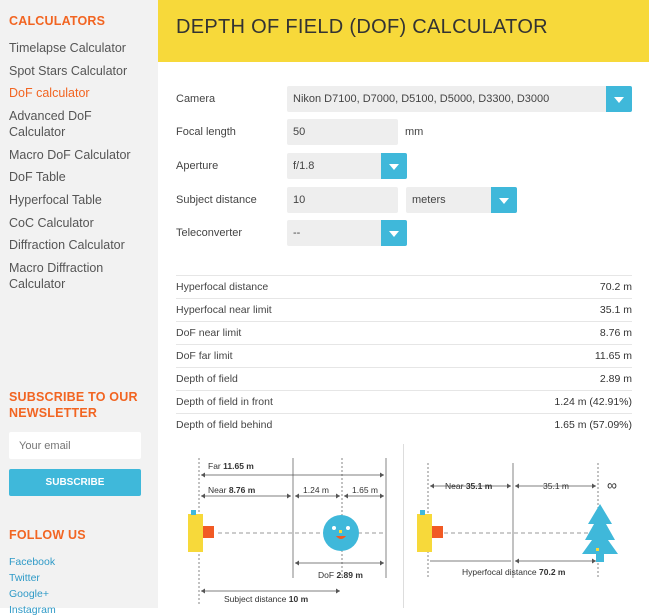  I want to click on result-row: Hyperfocal distance 70.2 m, so click(404, 287).